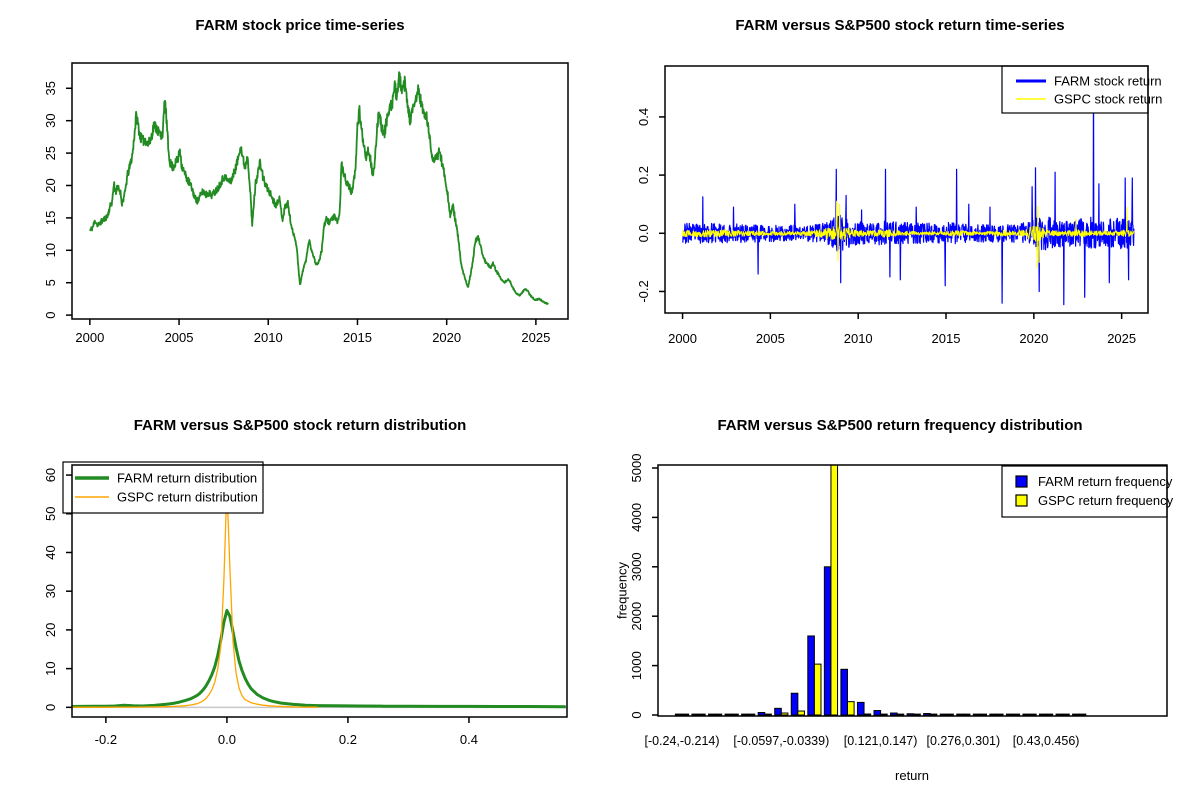 This screenshot has height=800, width=1200. What do you see at coordinates (643, 117) in the screenshot?
I see `y-tick-label: 0.4` at bounding box center [643, 117].